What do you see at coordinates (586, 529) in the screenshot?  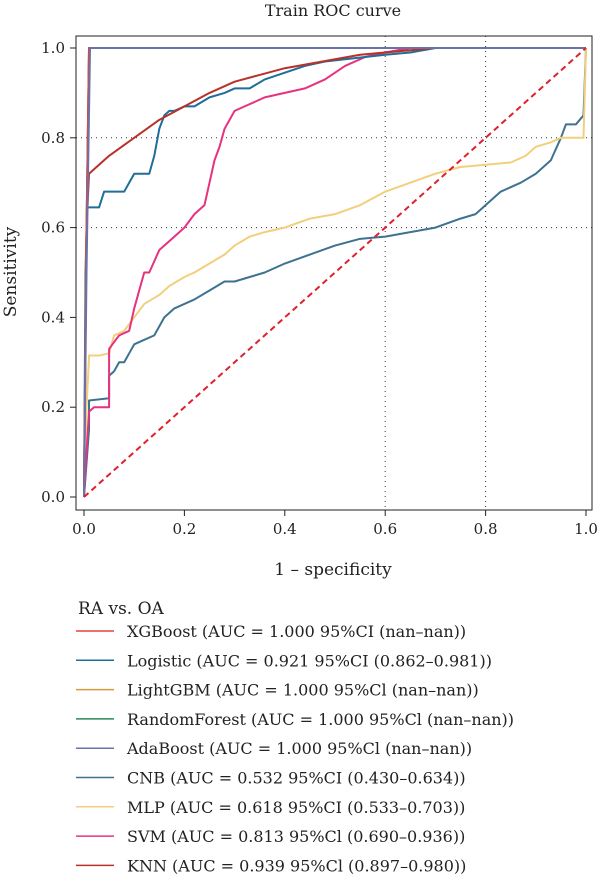 I see `x-tick-label: 1.0` at bounding box center [586, 529].